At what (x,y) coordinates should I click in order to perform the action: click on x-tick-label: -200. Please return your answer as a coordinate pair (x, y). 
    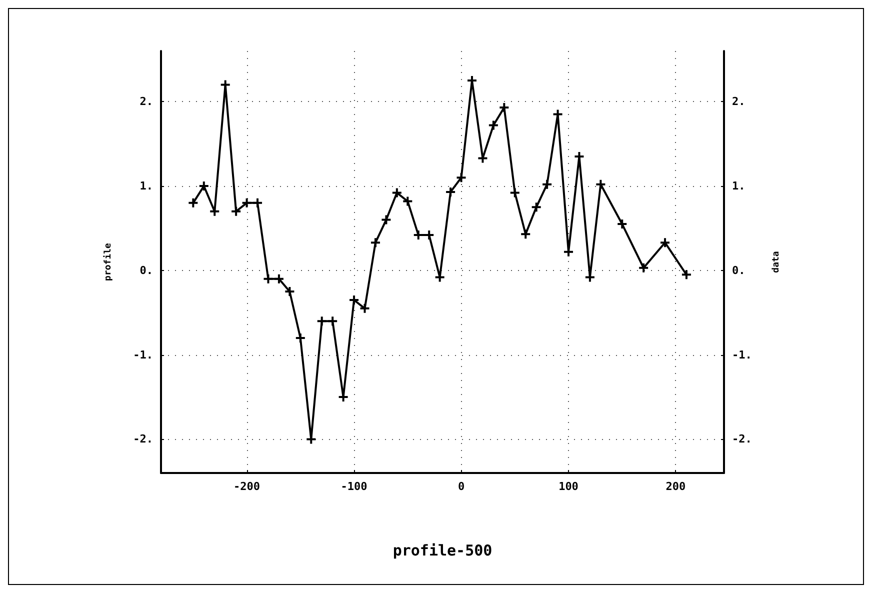
    Looking at the image, I should click on (247, 486).